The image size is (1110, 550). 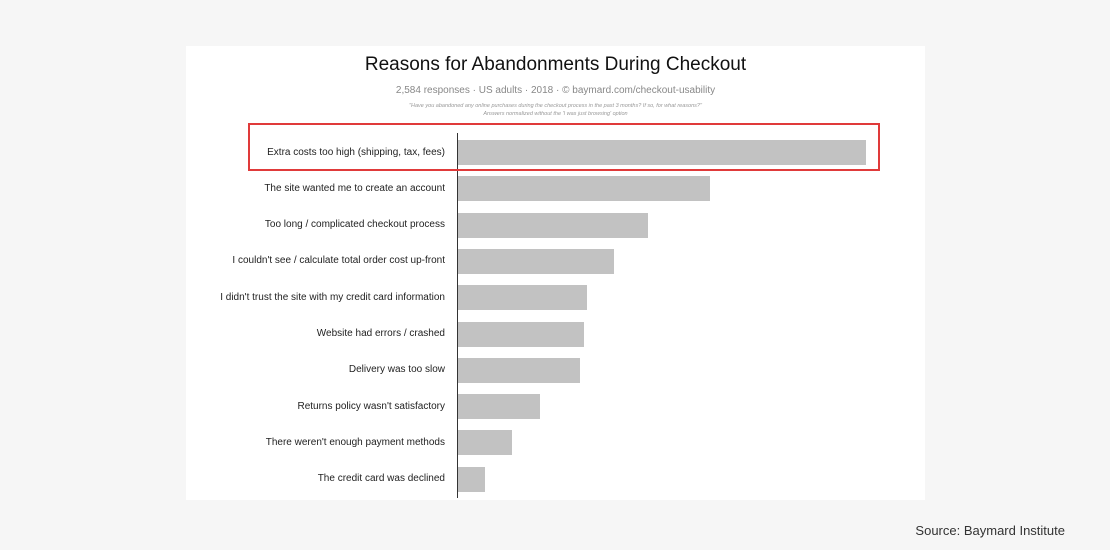 I want to click on source-credit: Source: Baymard Institute, so click(x=990, y=530).